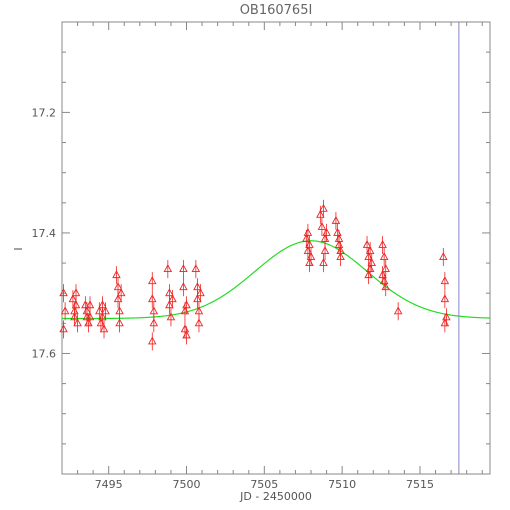 The height and width of the screenshot is (510, 510). I want to click on y-axis-label: I, so click(18, 248).